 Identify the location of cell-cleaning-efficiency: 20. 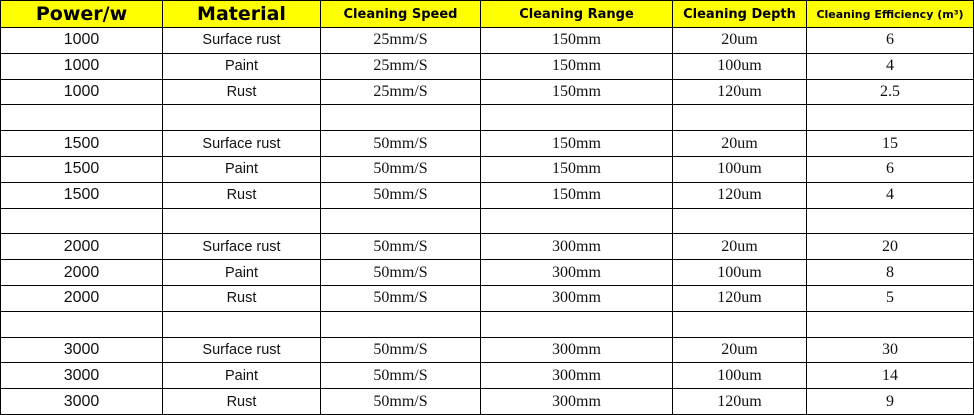
(890, 247).